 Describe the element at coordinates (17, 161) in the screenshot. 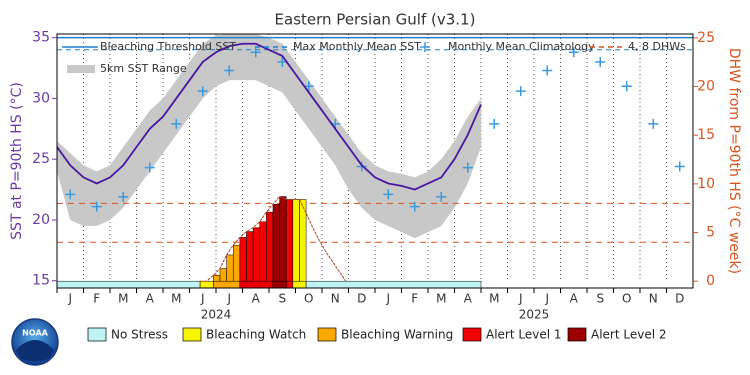

I see `y-axis-label: SST at P=90th HS (°C)` at that location.